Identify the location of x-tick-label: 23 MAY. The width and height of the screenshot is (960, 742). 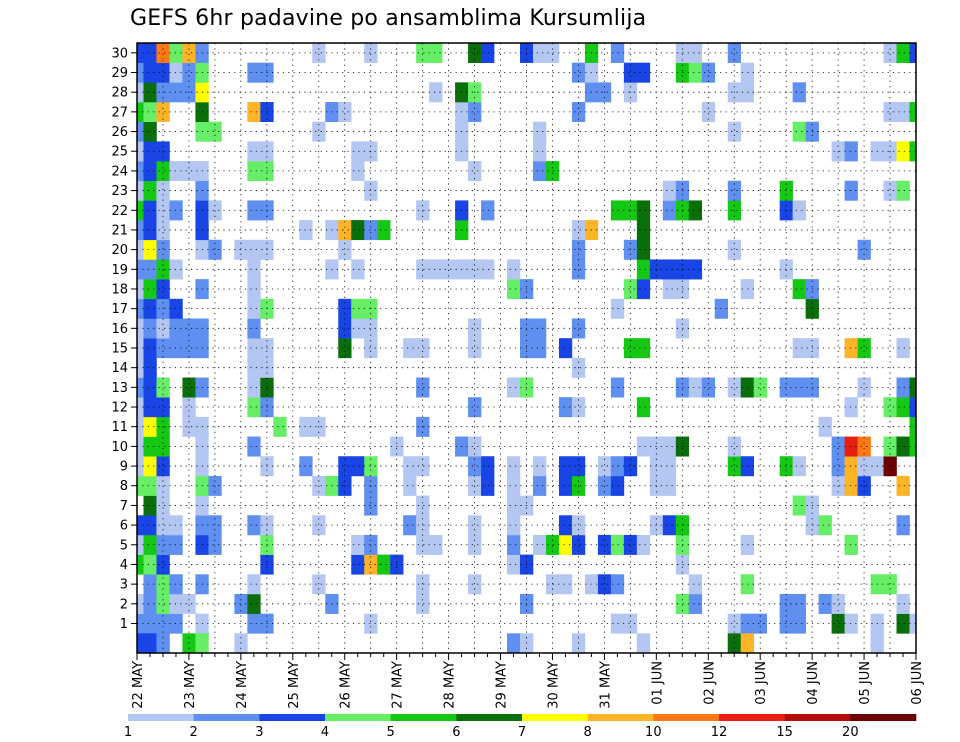
(190, 685).